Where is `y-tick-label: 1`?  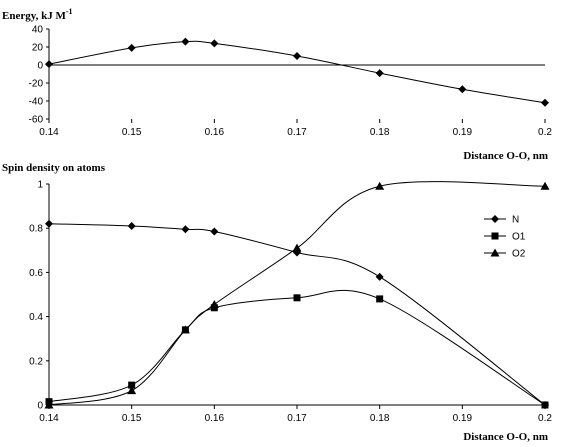
y-tick-label: 1 is located at coordinates (40, 185).